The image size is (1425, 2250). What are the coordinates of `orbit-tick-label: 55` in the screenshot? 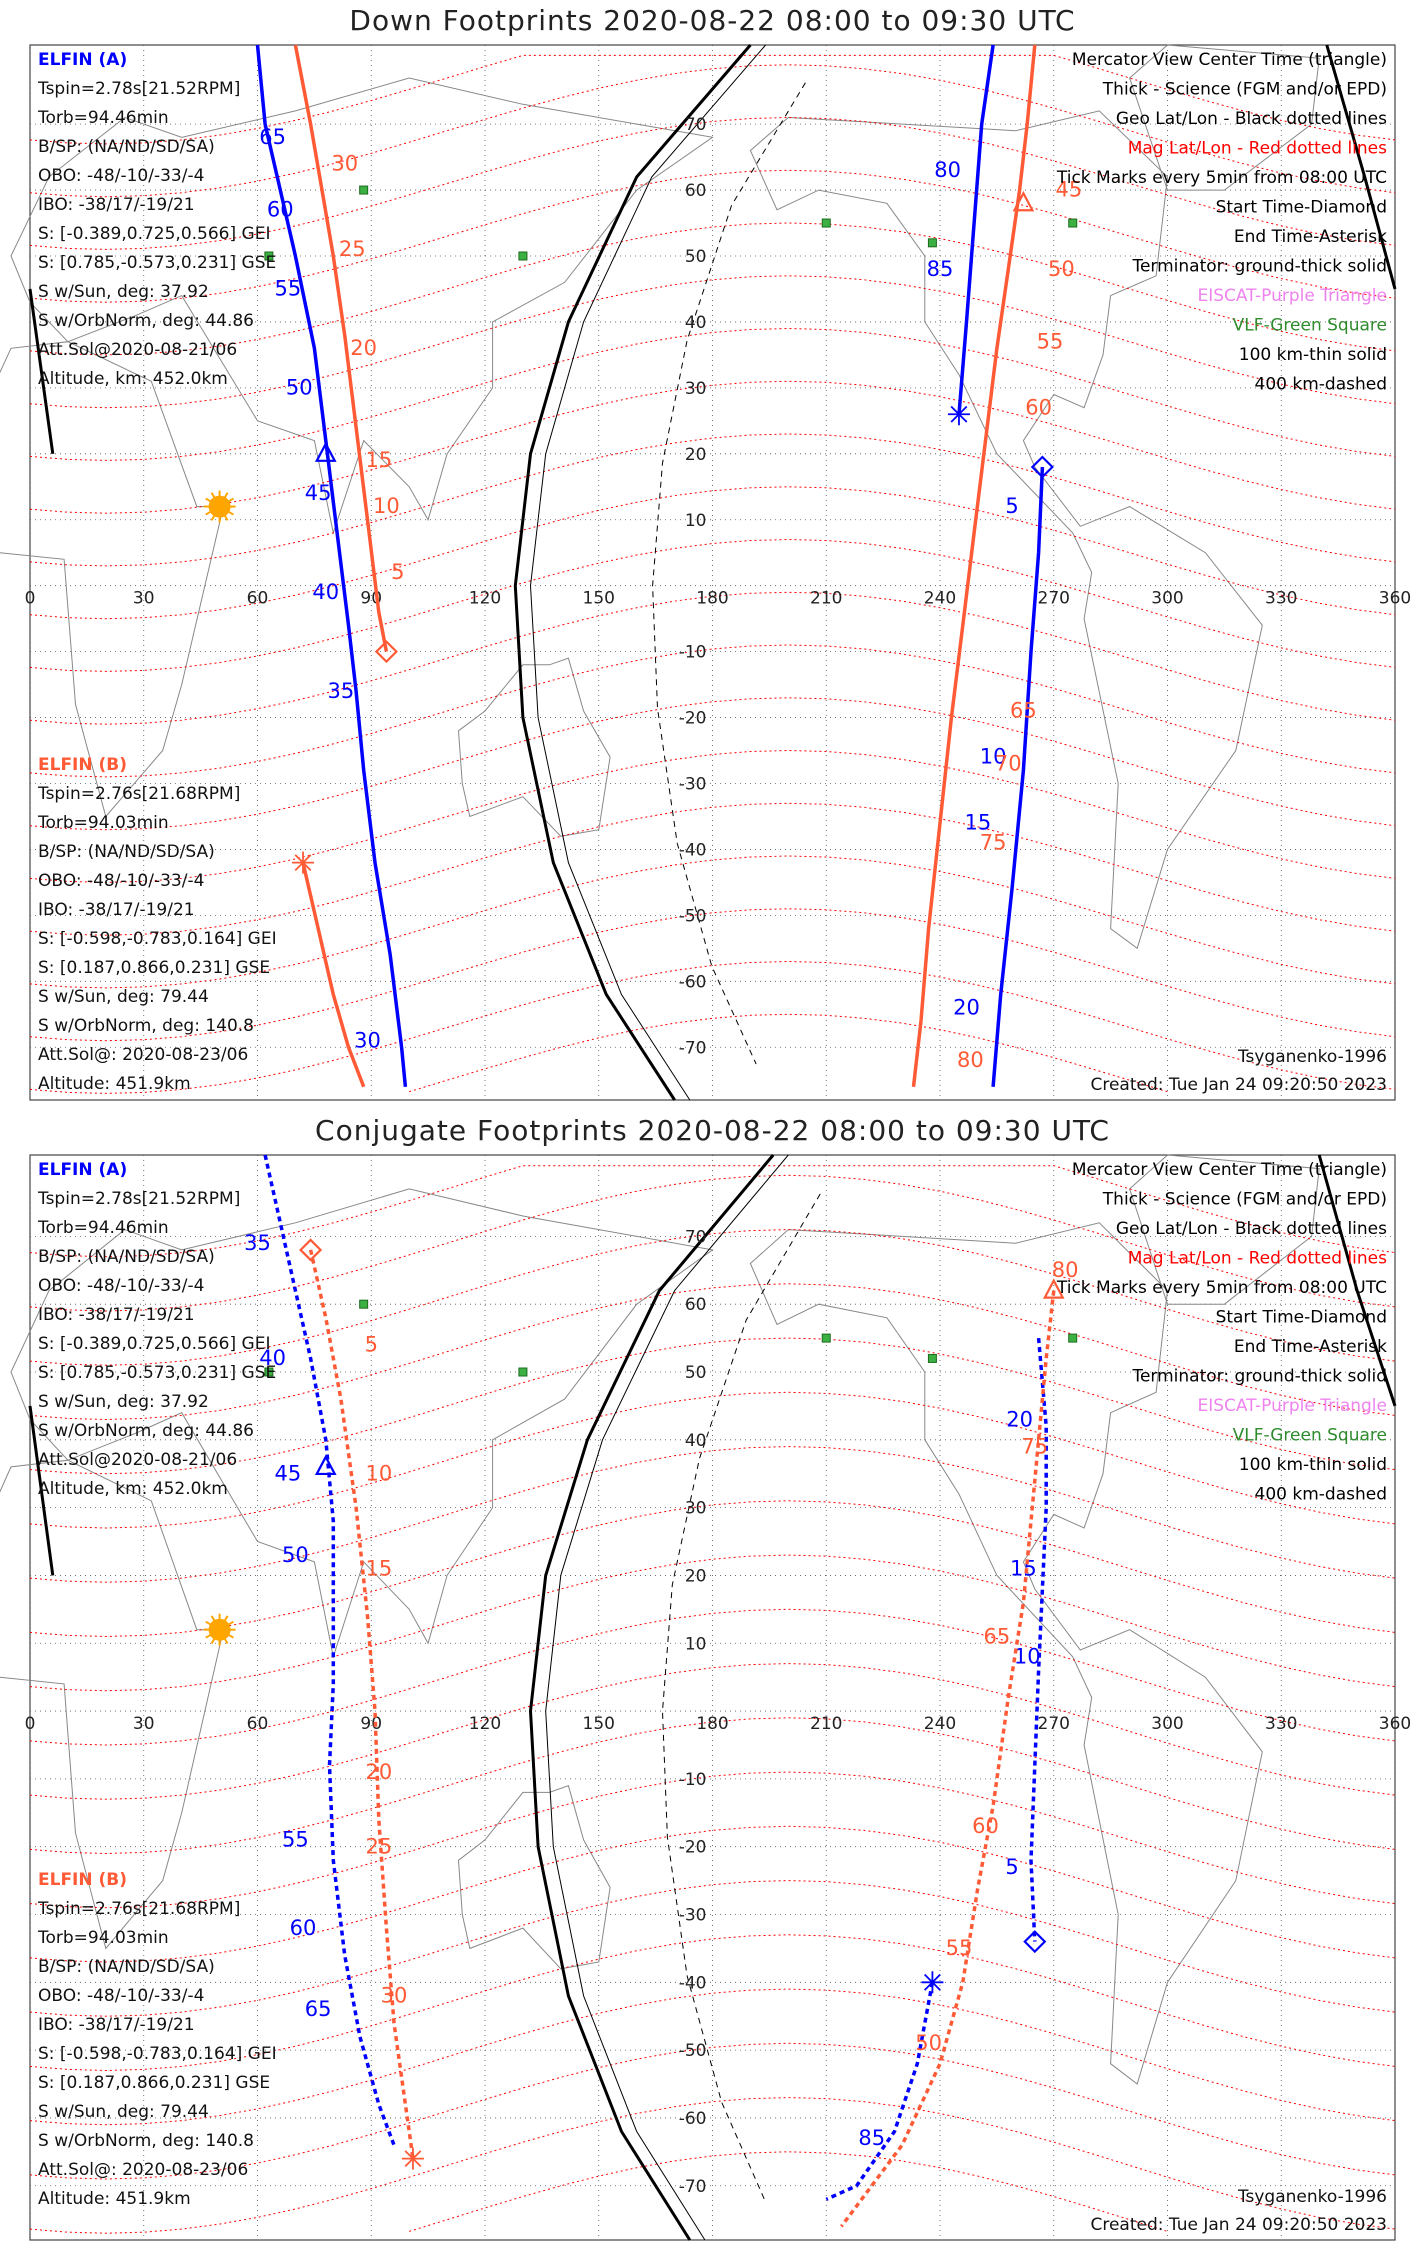 It's located at (287, 289).